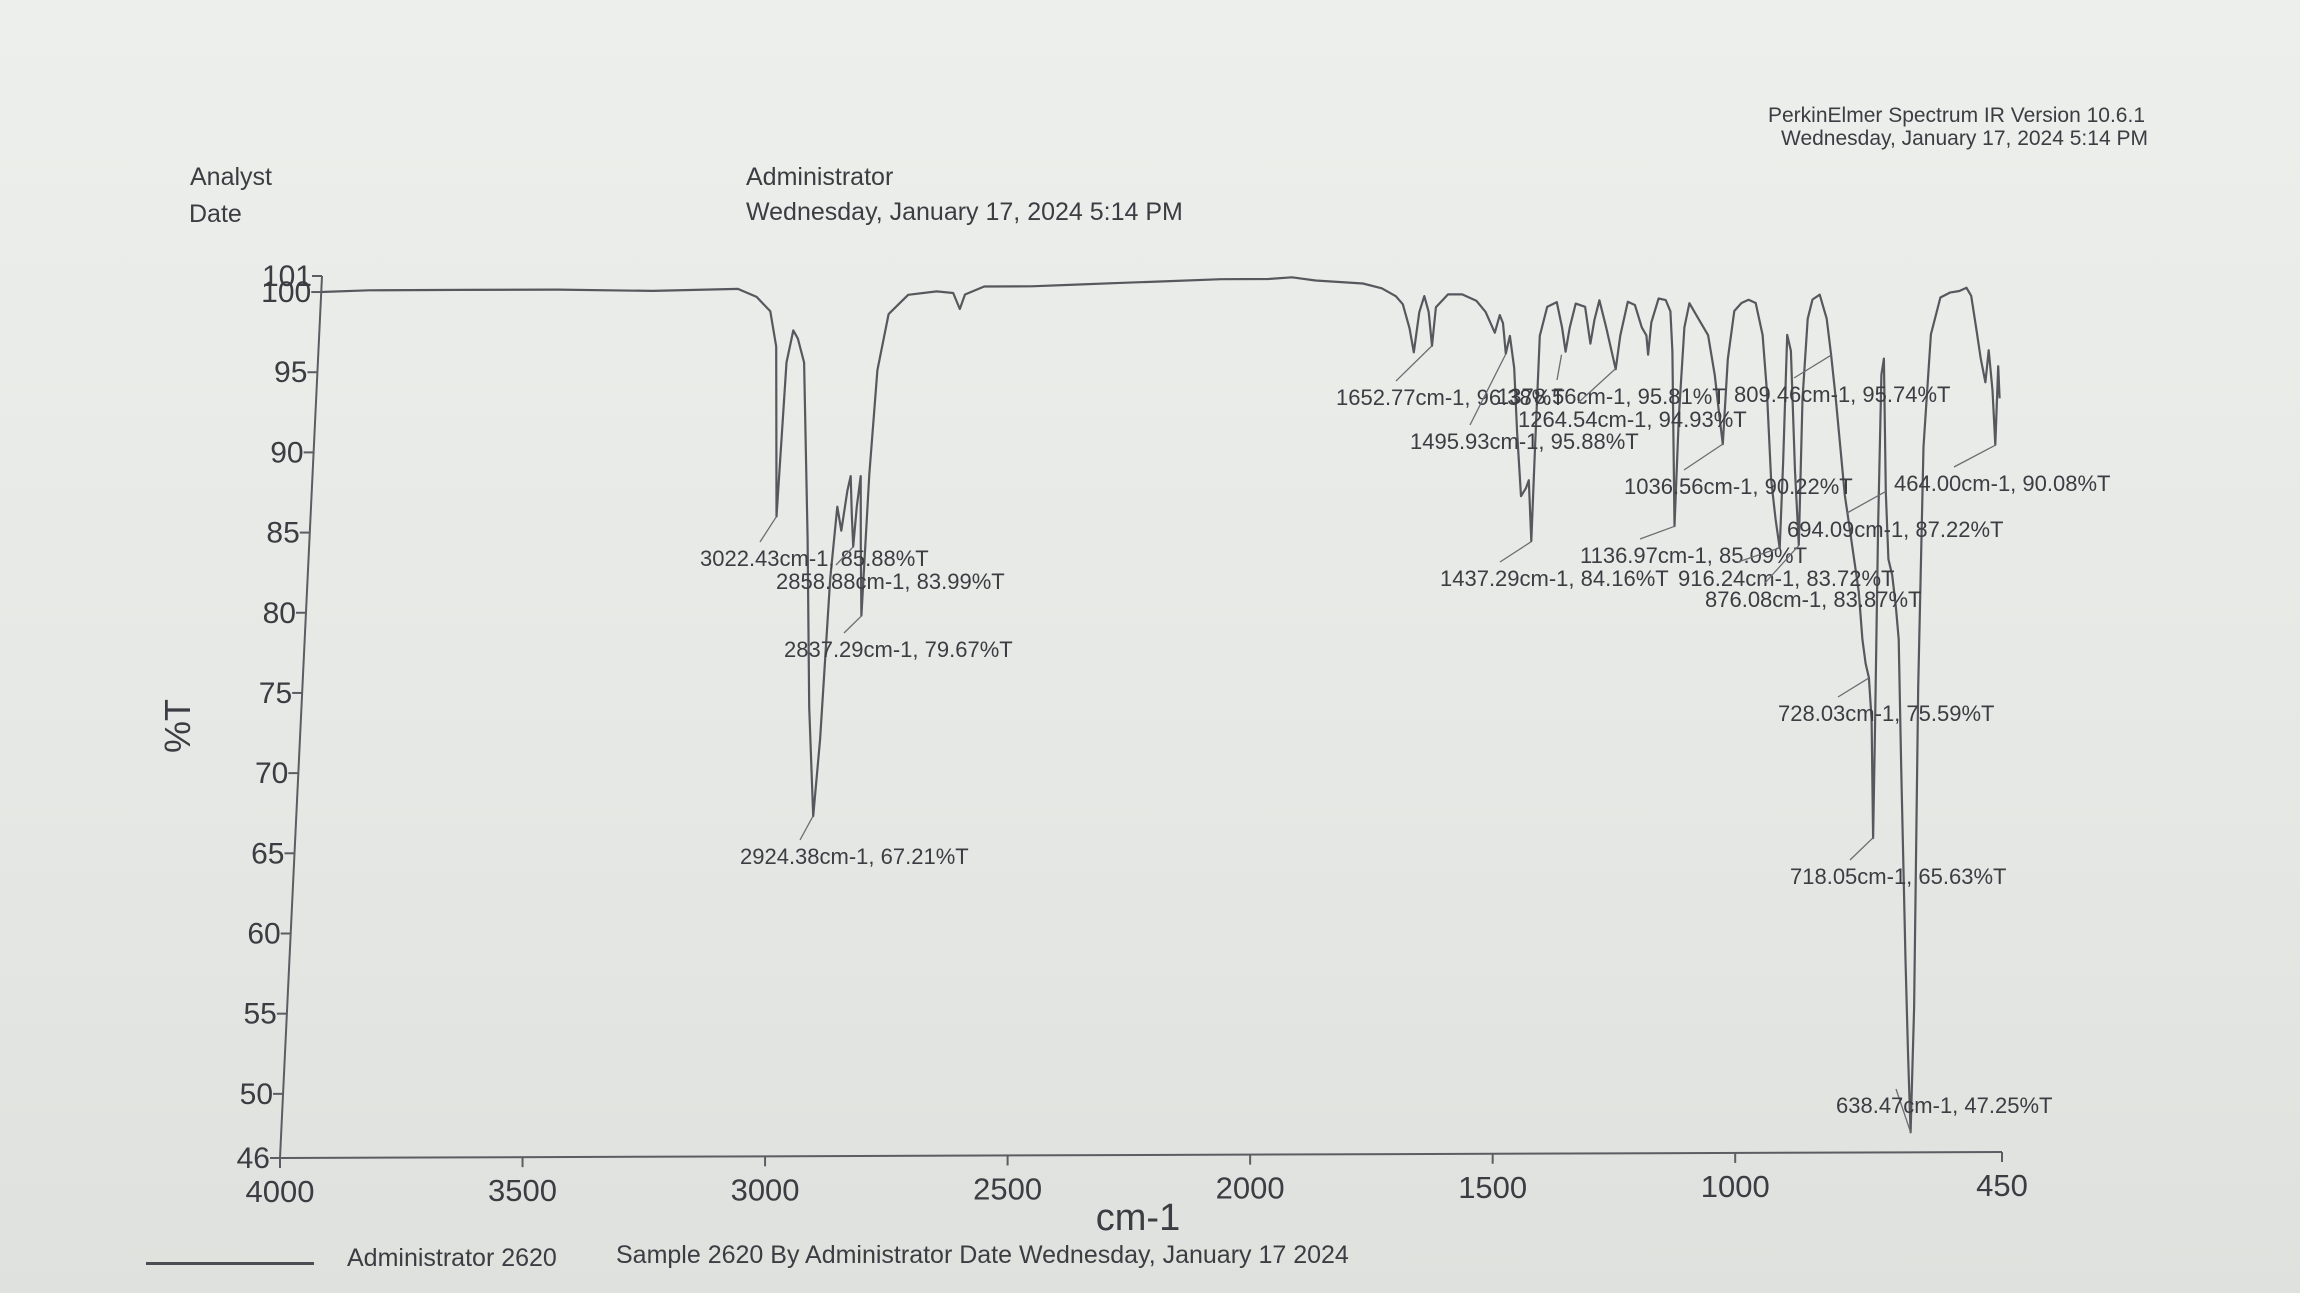  I want to click on peak-label: 1264.54cm-1, 94.93%T, so click(1632, 419).